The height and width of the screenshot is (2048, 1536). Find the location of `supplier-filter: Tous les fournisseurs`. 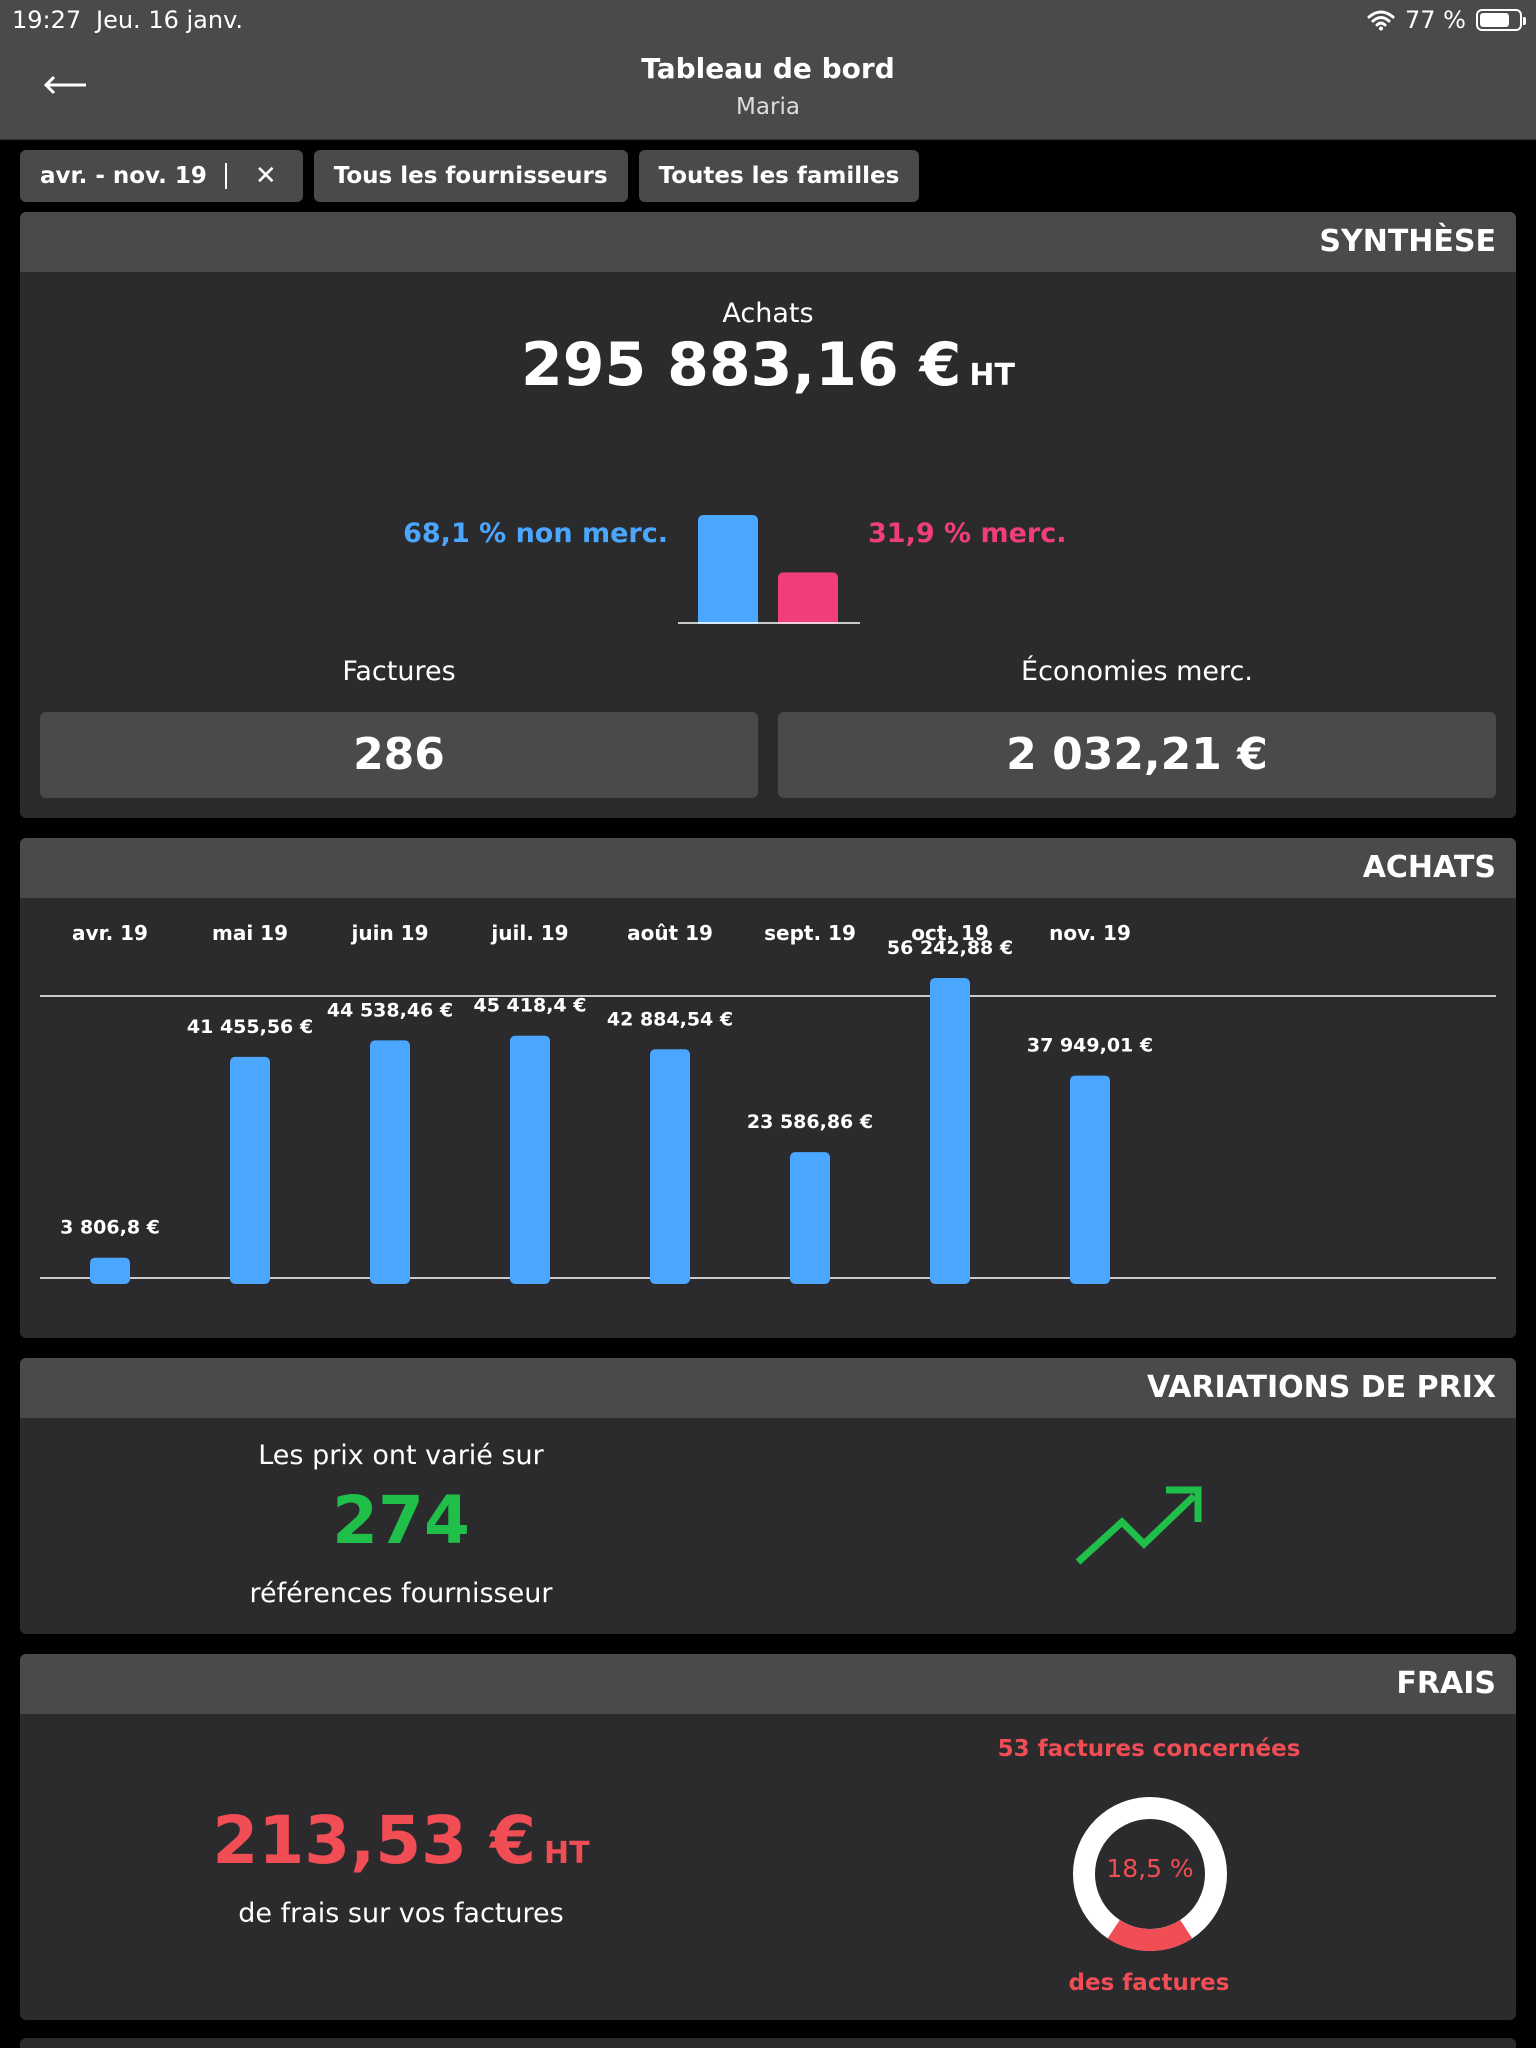

supplier-filter: Tous les fournisseurs is located at coordinates (470, 176).